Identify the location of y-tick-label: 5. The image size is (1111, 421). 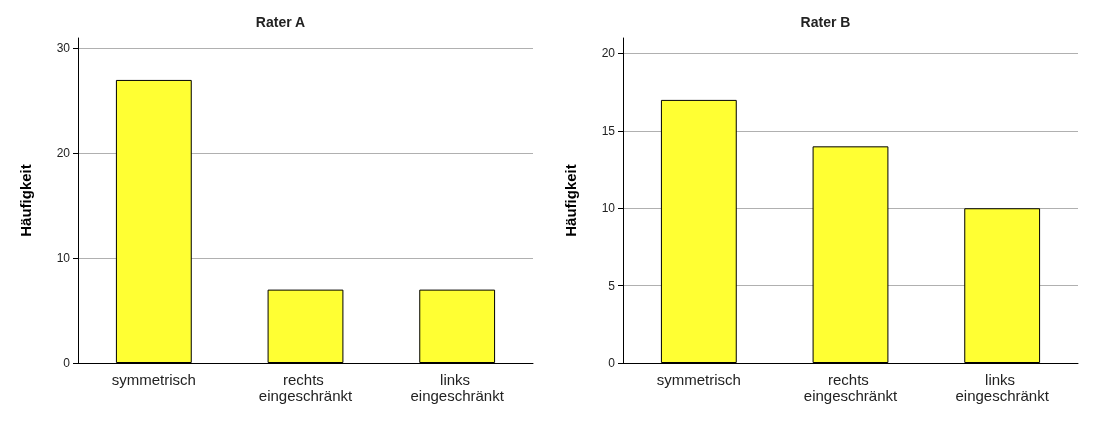
(612, 285).